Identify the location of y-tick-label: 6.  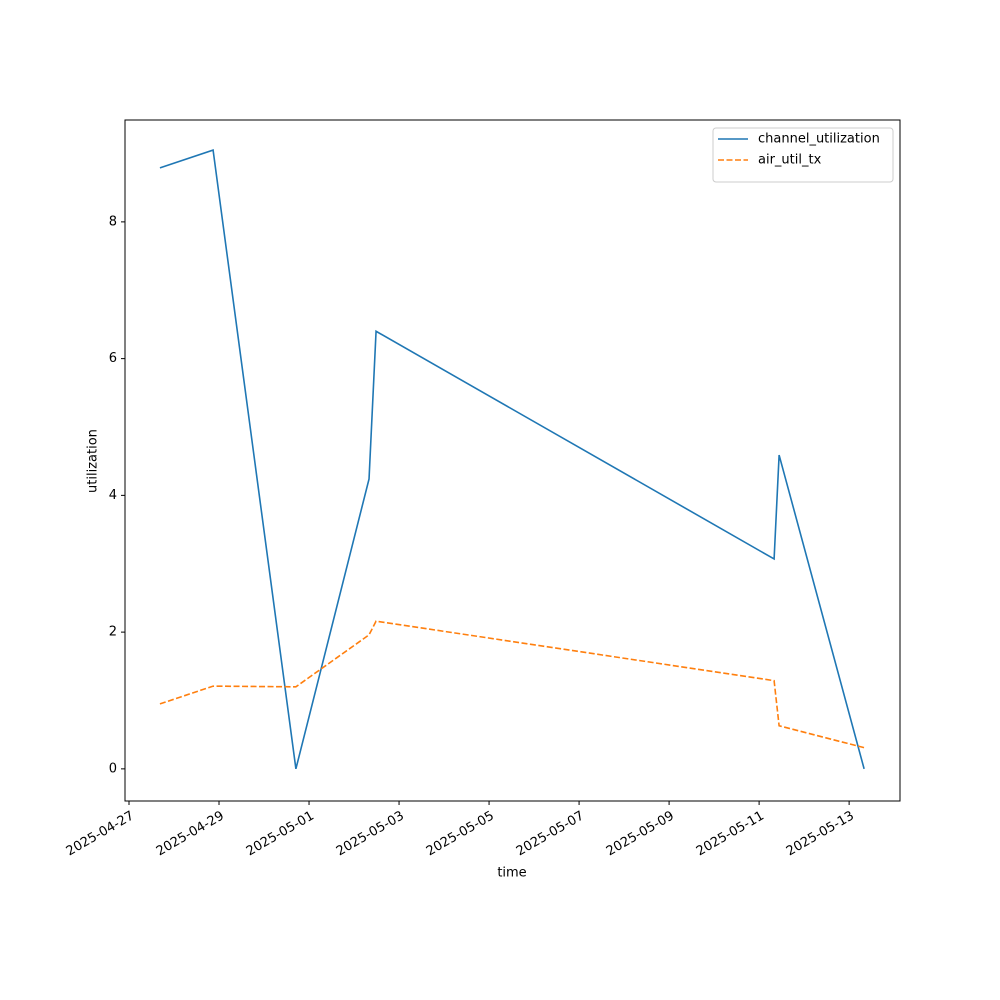
(113, 358).